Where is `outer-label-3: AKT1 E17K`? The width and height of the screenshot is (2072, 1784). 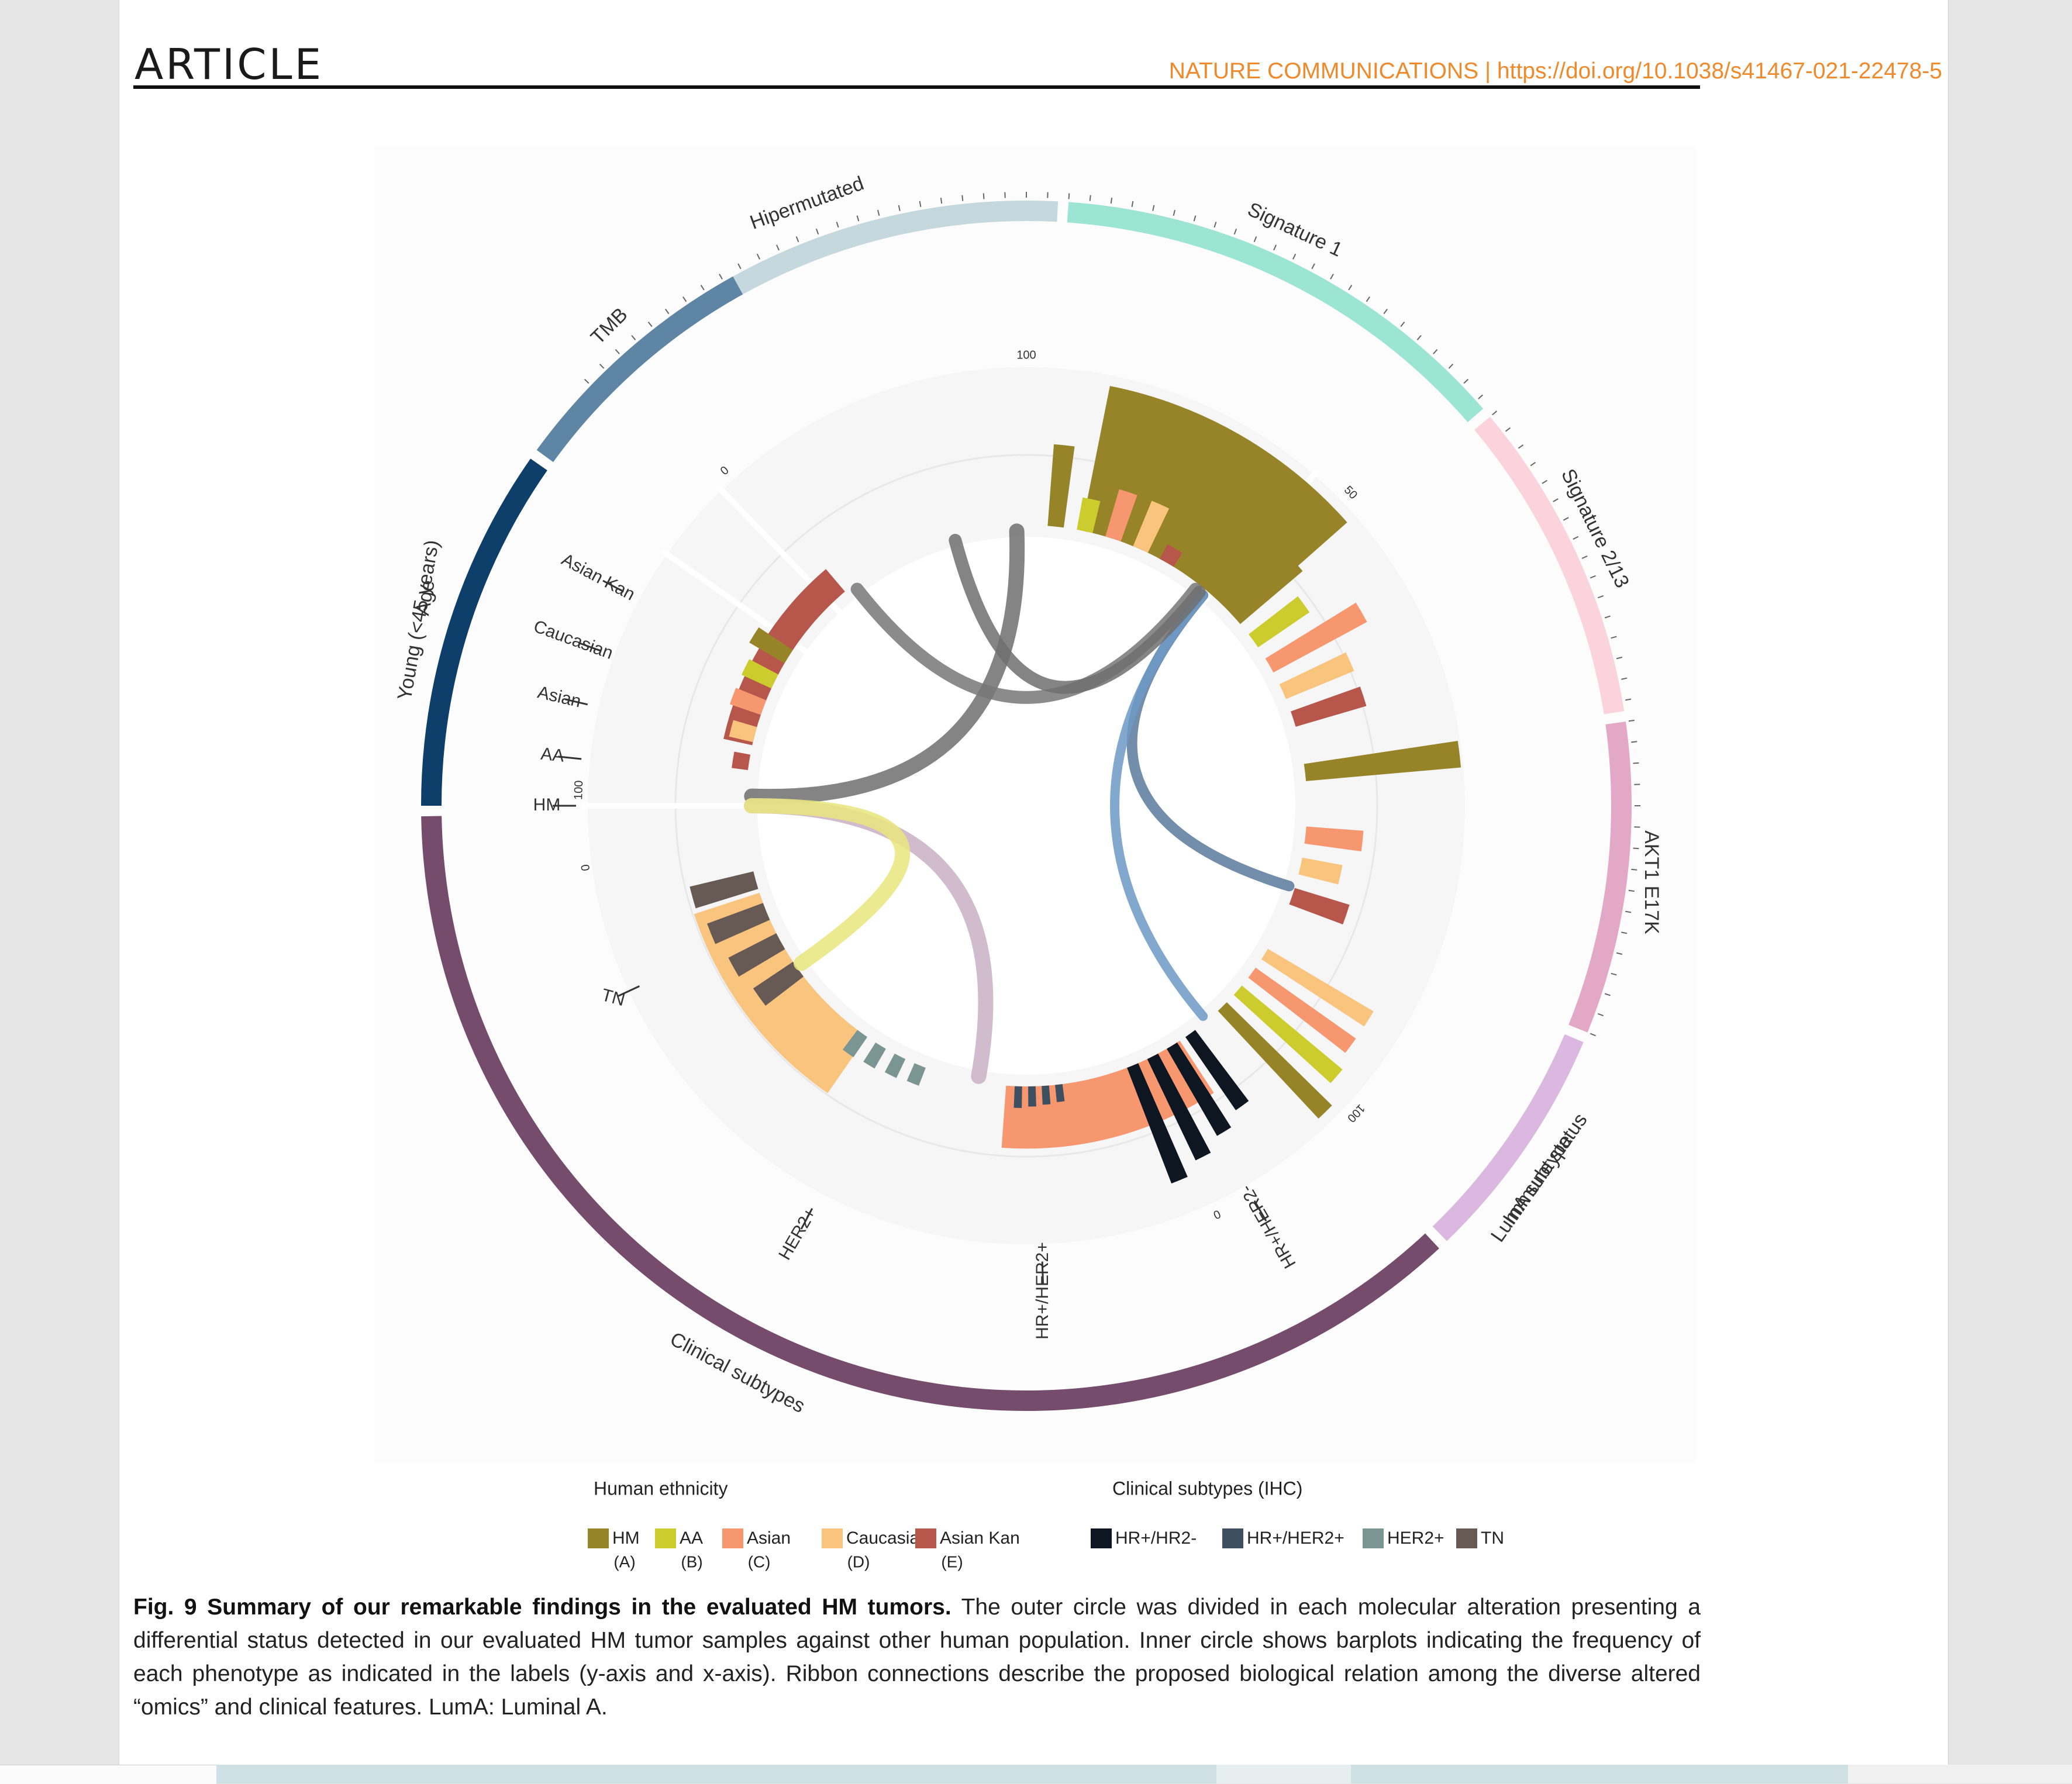
outer-label-3: AKT1 E17K is located at coordinates (1651, 882).